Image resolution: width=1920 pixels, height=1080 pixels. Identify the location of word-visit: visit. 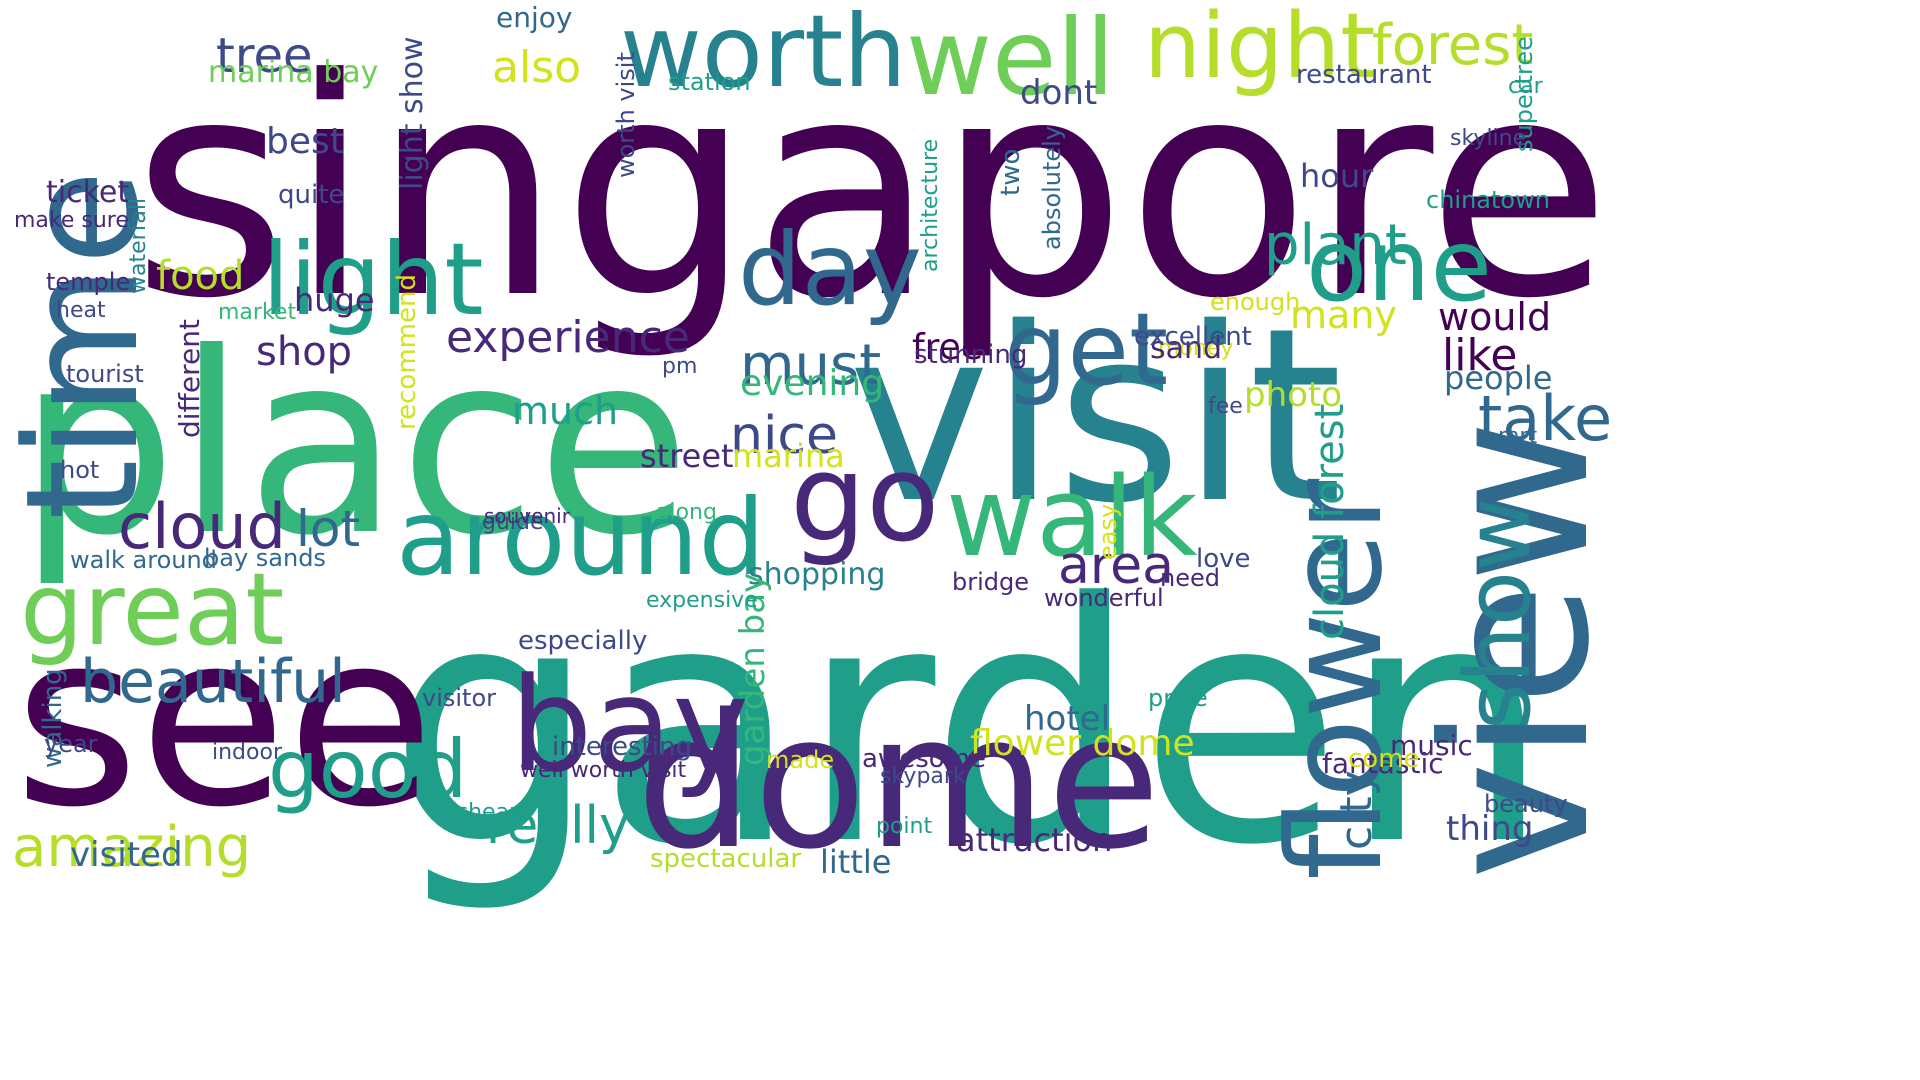
(1095, 416).